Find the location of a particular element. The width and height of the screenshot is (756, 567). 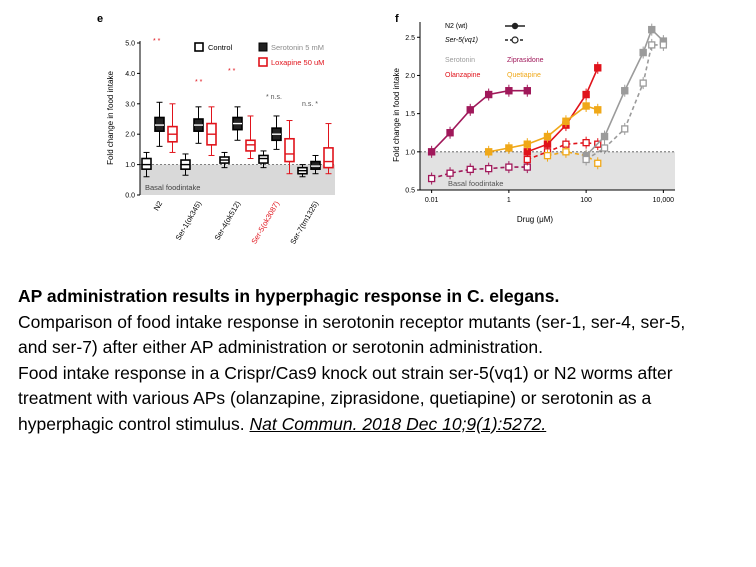

panel-e-basal-label: Basal foodintake is located at coordinates (172, 187).